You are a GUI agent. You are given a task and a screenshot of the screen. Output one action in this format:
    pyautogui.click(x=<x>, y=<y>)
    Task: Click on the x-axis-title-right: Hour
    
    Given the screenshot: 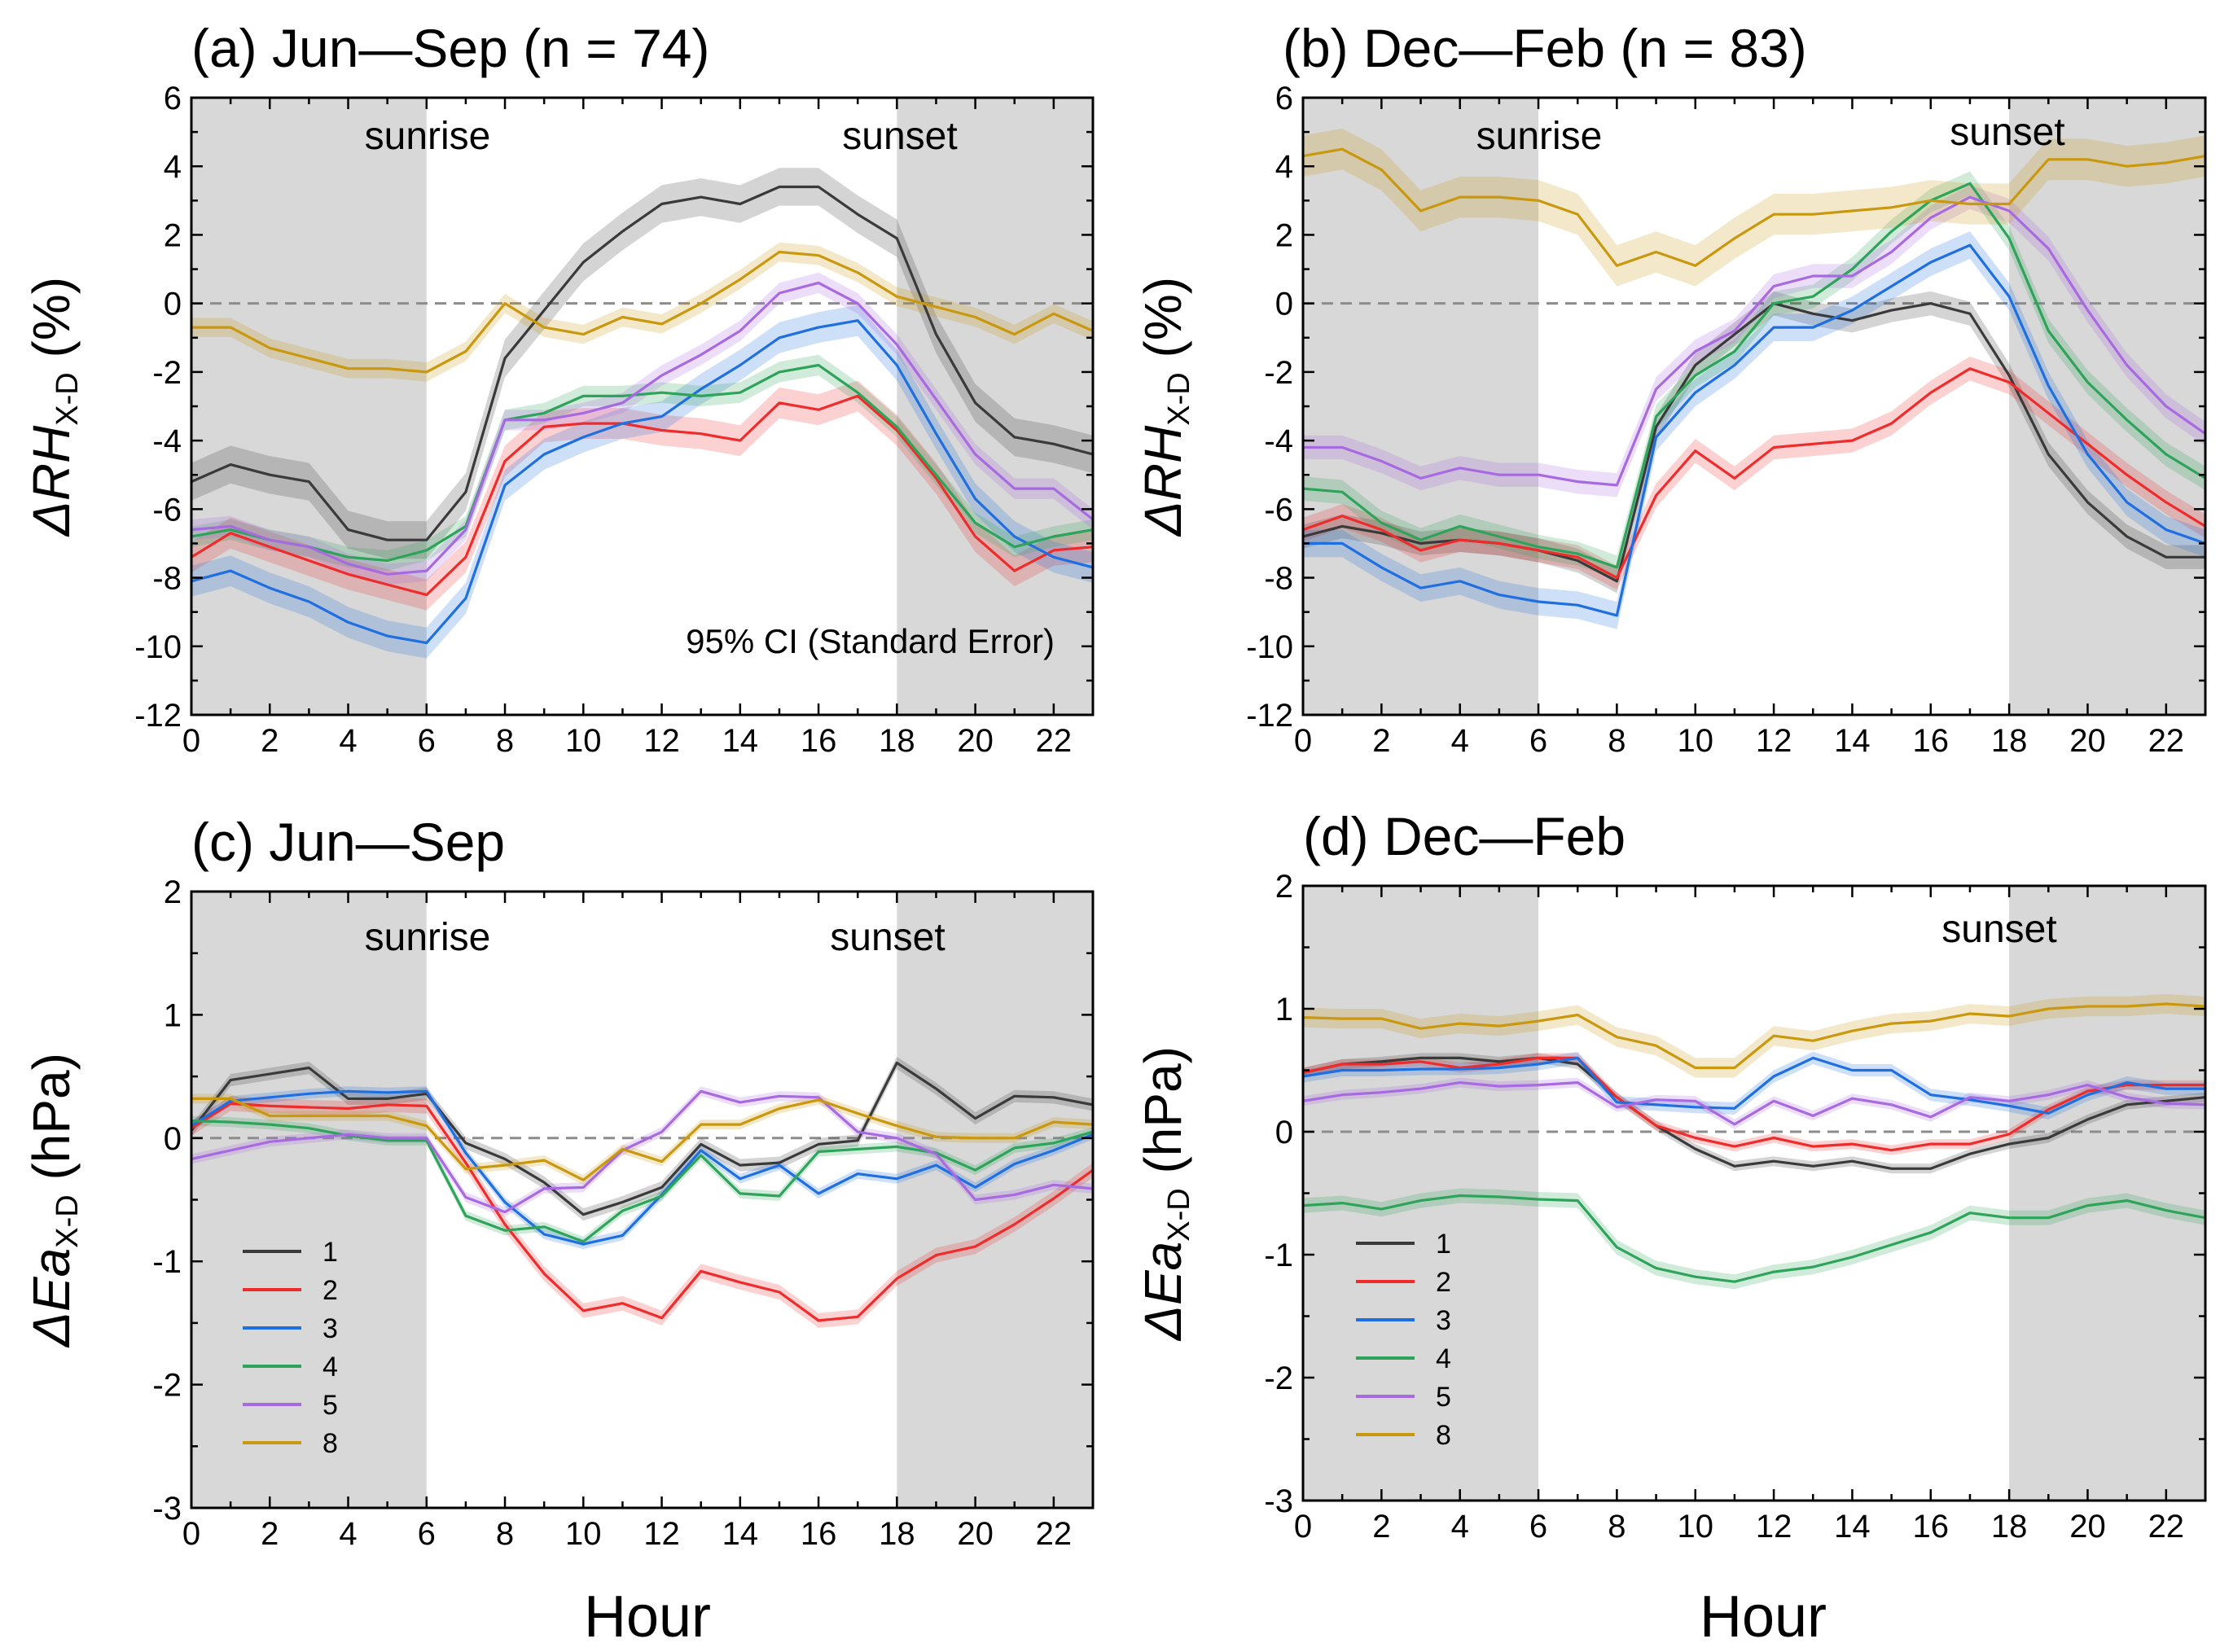 What is the action you would take?
    pyautogui.click(x=1763, y=1617)
    